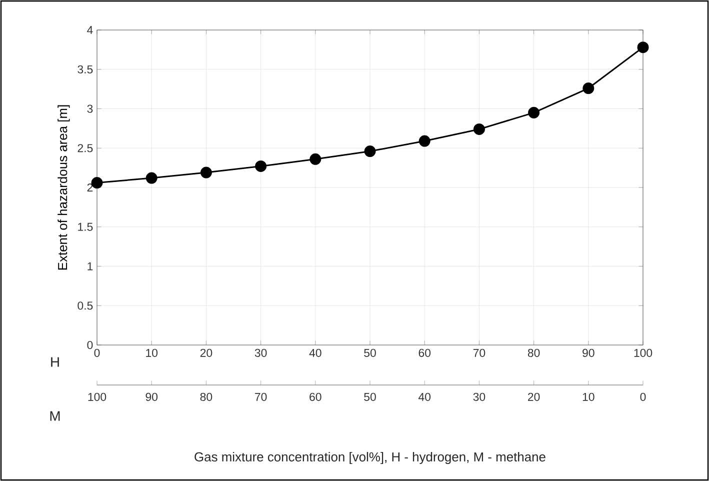  Describe the element at coordinates (316, 396) in the screenshot. I see `x2-tick-label: 60` at that location.